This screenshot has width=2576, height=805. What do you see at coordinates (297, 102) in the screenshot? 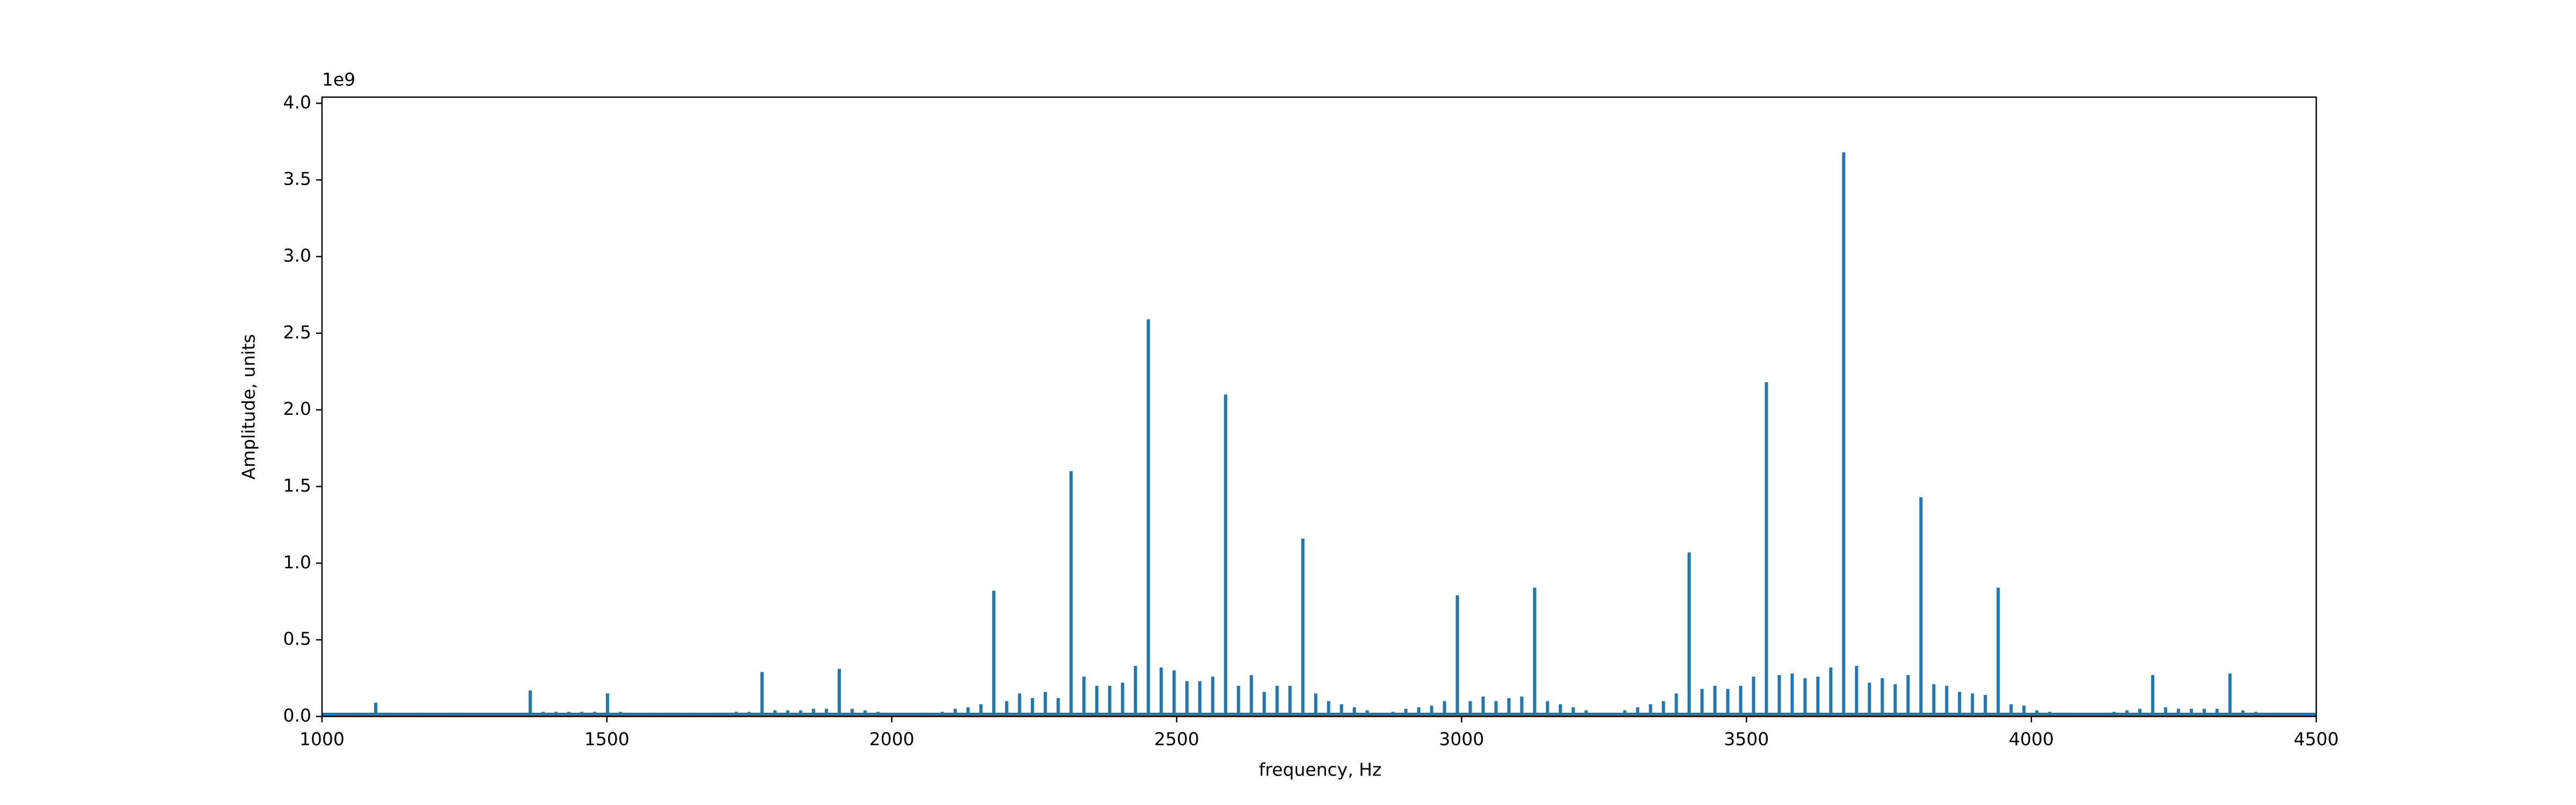
I see `y-tick-label: 4.0` at bounding box center [297, 102].